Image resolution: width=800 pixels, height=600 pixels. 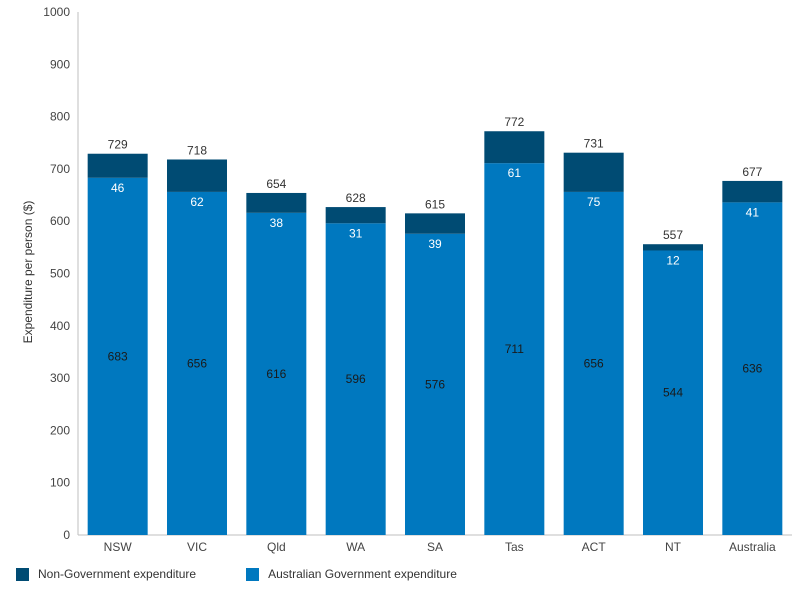 I want to click on label-total-tas: 772, so click(x=514, y=122).